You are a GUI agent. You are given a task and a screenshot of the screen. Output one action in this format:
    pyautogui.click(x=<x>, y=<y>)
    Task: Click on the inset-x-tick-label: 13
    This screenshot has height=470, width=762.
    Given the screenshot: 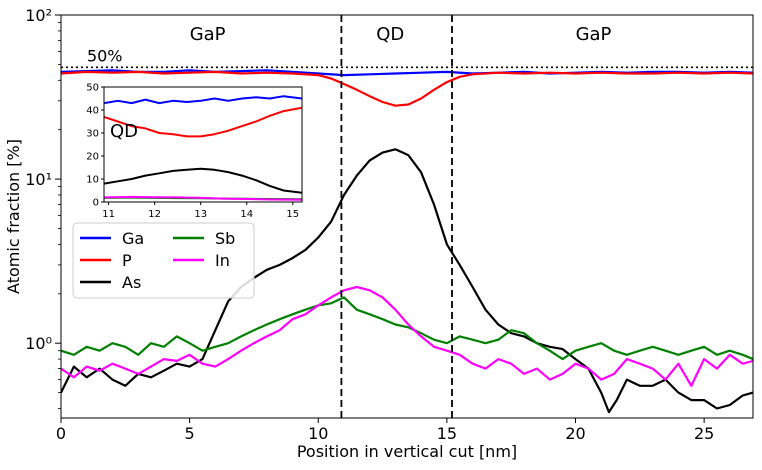 What is the action you would take?
    pyautogui.click(x=200, y=214)
    